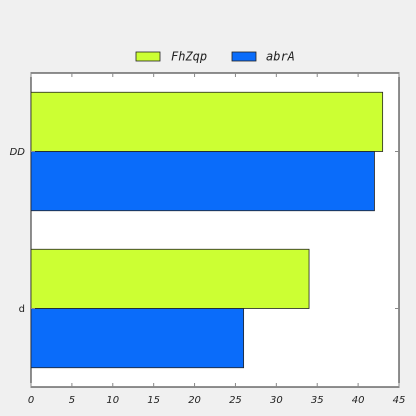 This screenshot has height=416, width=416. Describe the element at coordinates (215, 57) in the screenshot. I see `legend: FhZqp abrA` at that location.